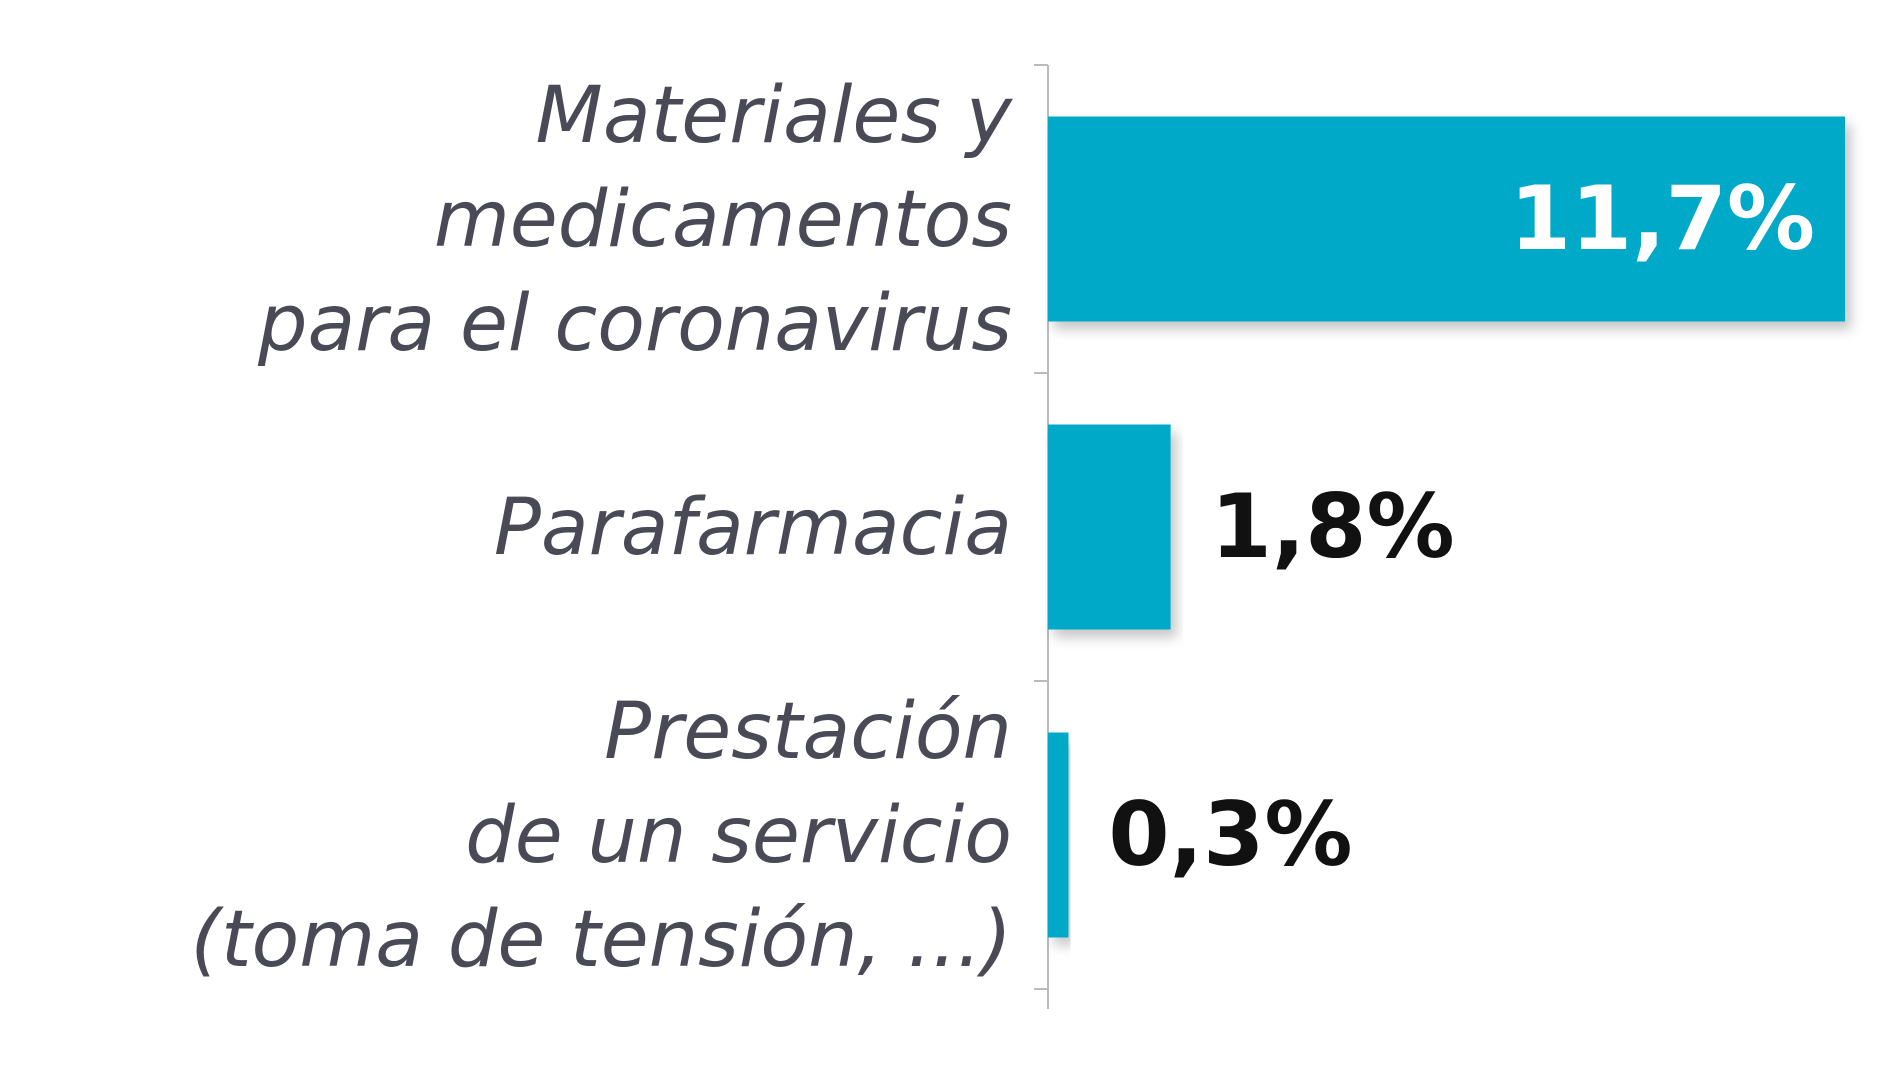 The image size is (1900, 1069). I want to click on category-label-line: Prestación, so click(808, 732).